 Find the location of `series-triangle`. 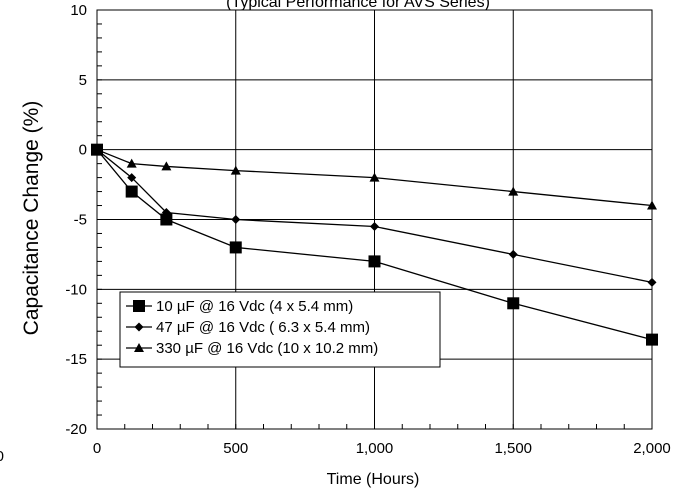

series-triangle is located at coordinates (374, 177).